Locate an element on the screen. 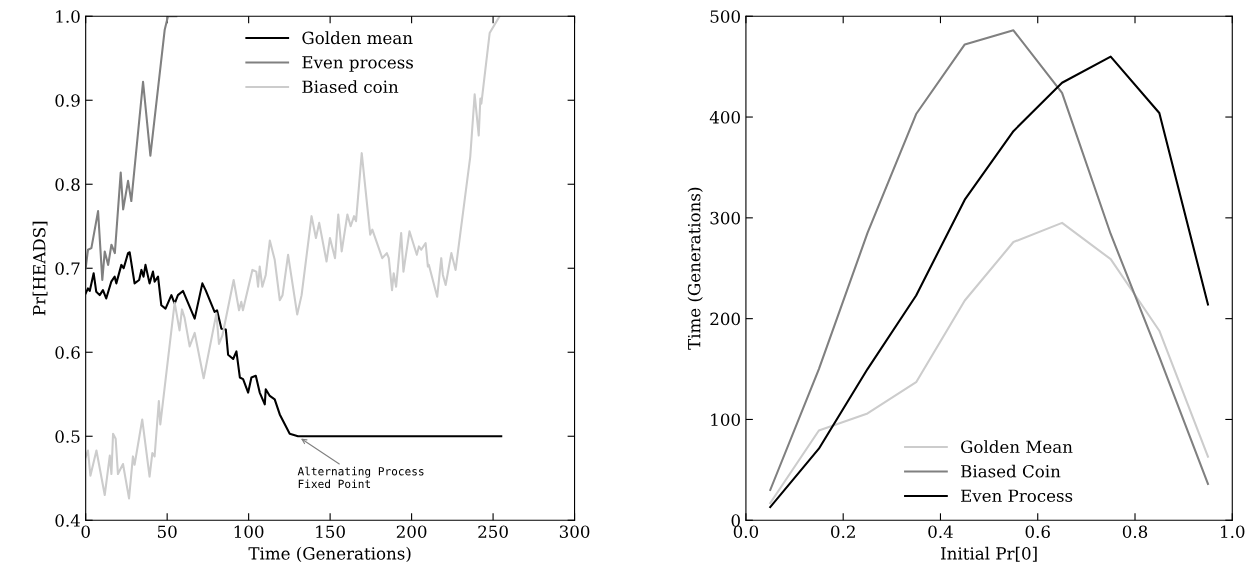  x-tick-label: 300 is located at coordinates (574, 532).